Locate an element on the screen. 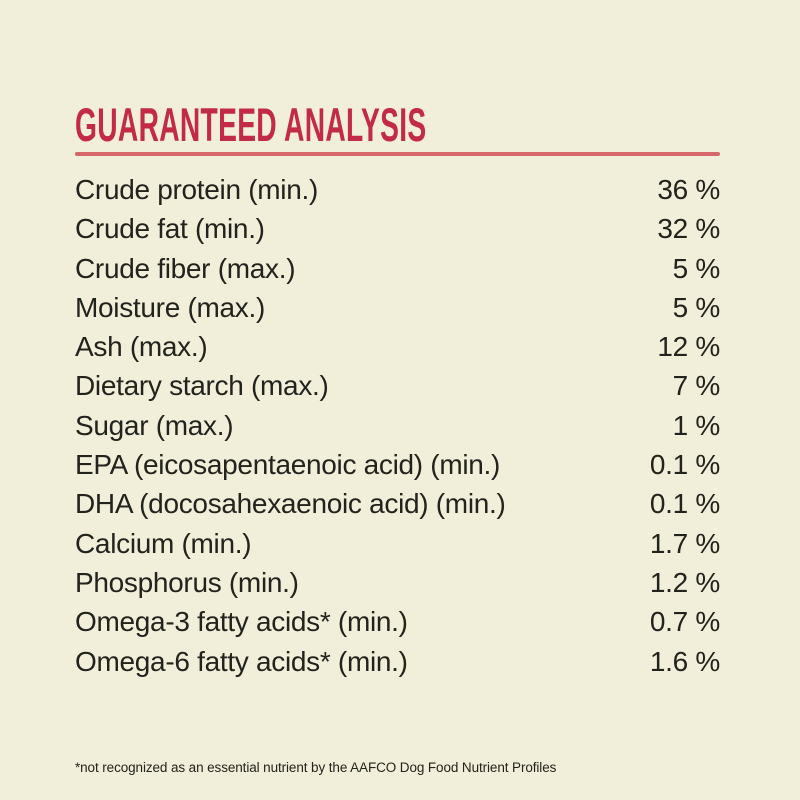 This screenshot has width=800, height=800. analysis-row: Calcium (min.) 1.7 % is located at coordinates (397, 543).